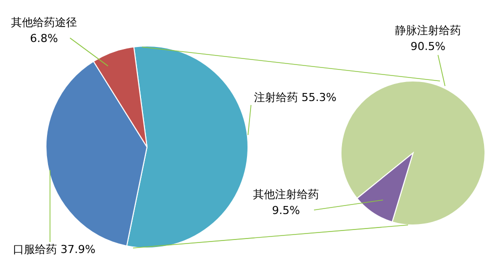 This screenshot has width=500, height=271. Describe the element at coordinates (54, 249) in the screenshot. I see `slice-label: 口服给药 37.9%` at that location.